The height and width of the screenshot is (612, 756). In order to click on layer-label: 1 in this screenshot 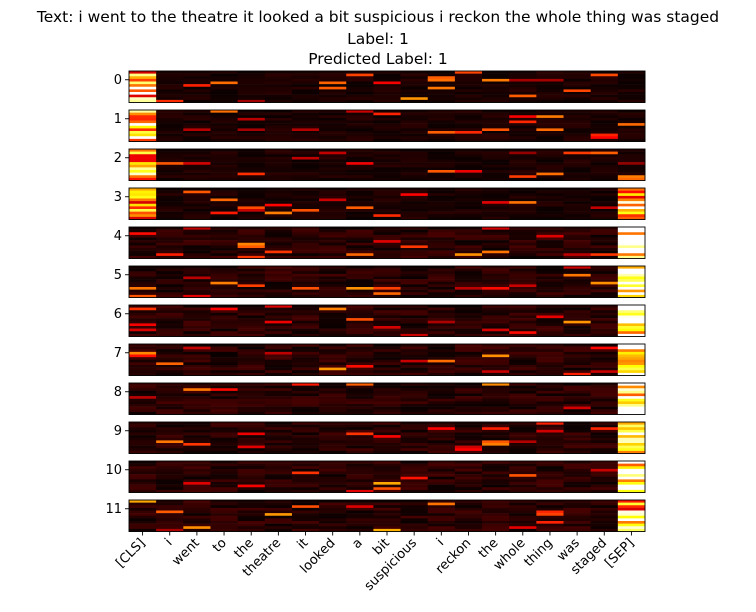, I will do `click(118, 119)`.